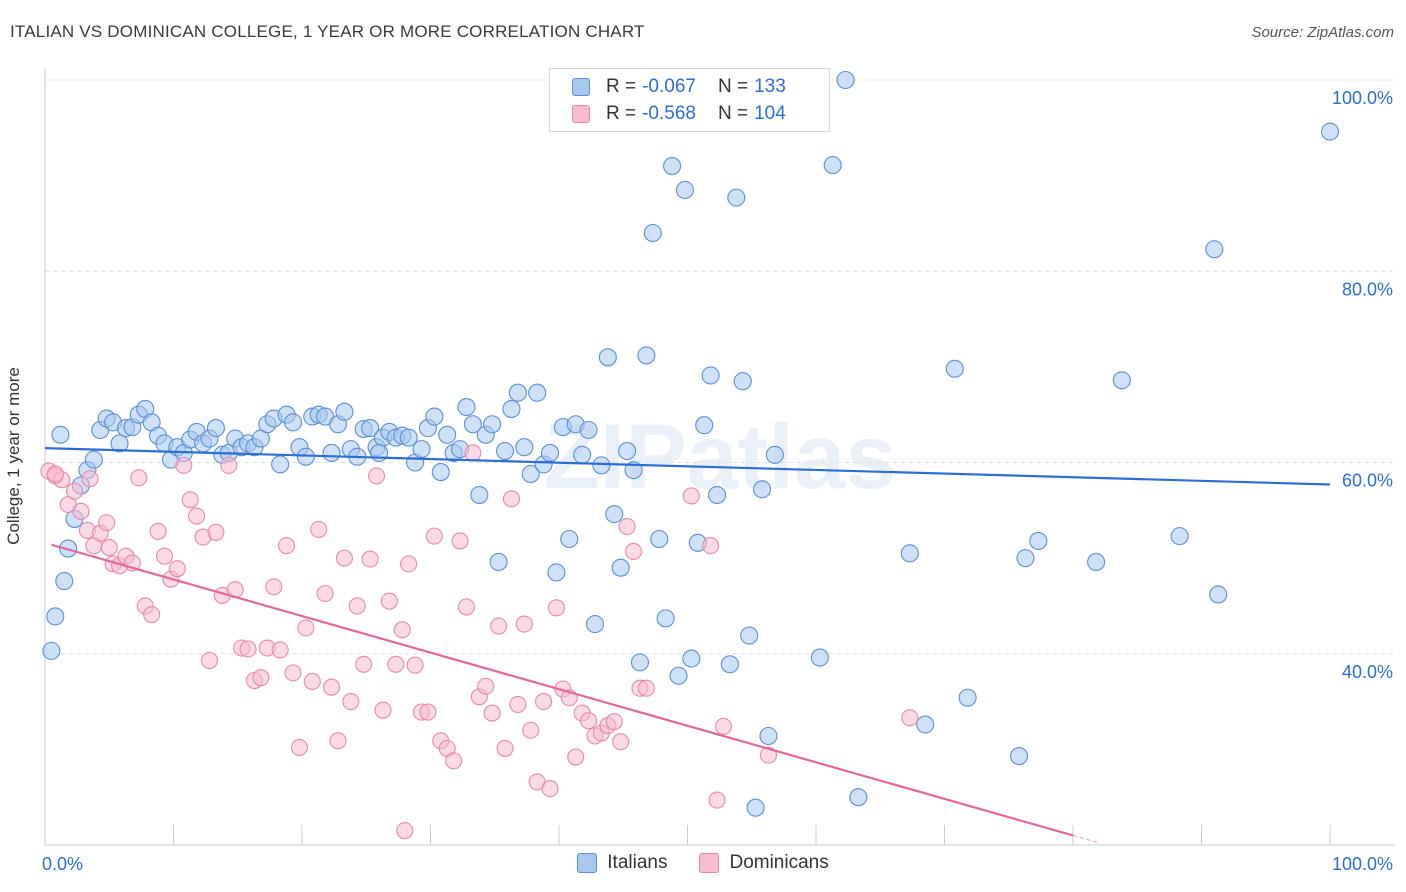 The height and width of the screenshot is (892, 1406). What do you see at coordinates (1362, 98) in the screenshot?
I see `y-tick-label: 100.0%` at bounding box center [1362, 98].